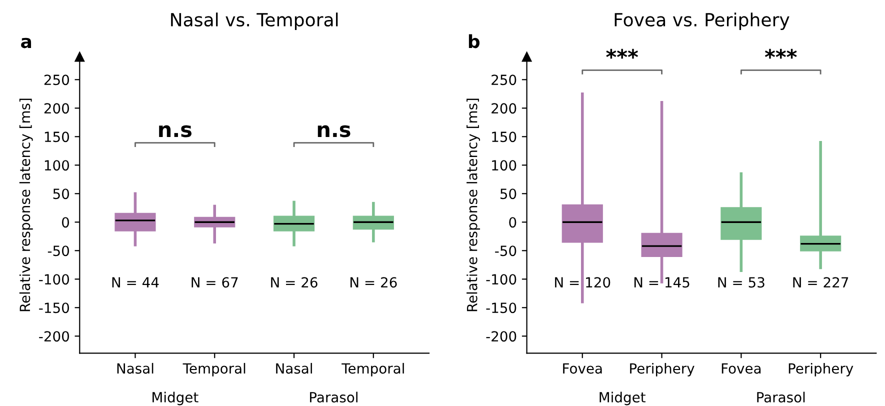 Image resolution: width=885 pixels, height=406 pixels. I want to click on annotation: N = 145, so click(662, 282).